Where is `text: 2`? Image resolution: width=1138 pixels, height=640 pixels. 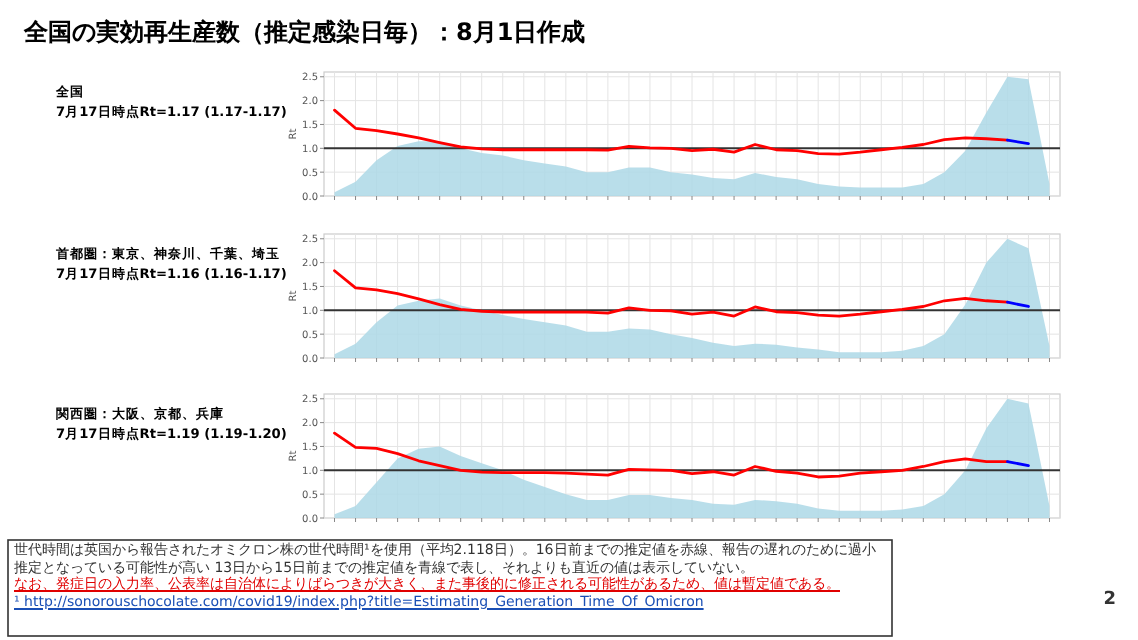 text: 2 is located at coordinates (1109, 600).